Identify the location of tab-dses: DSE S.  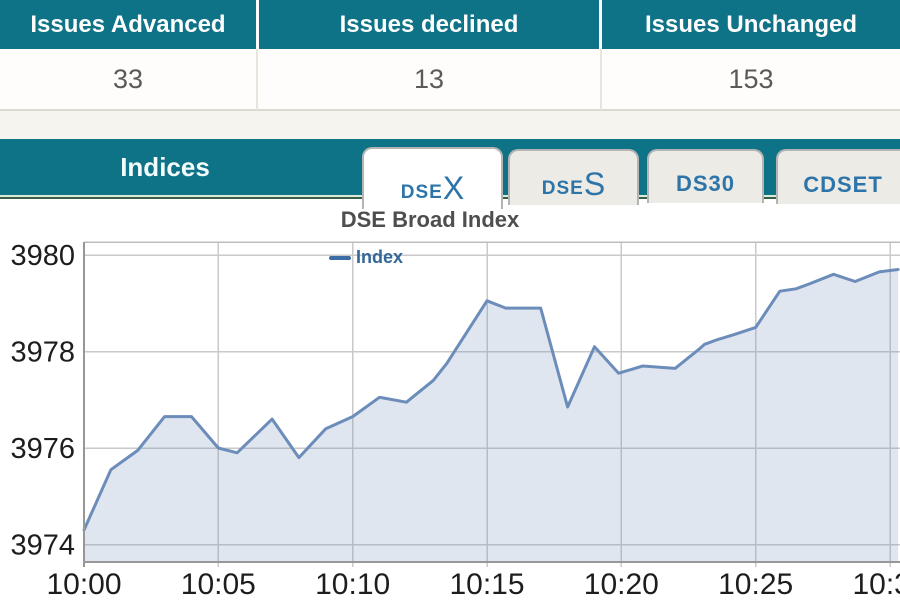
(573, 177).